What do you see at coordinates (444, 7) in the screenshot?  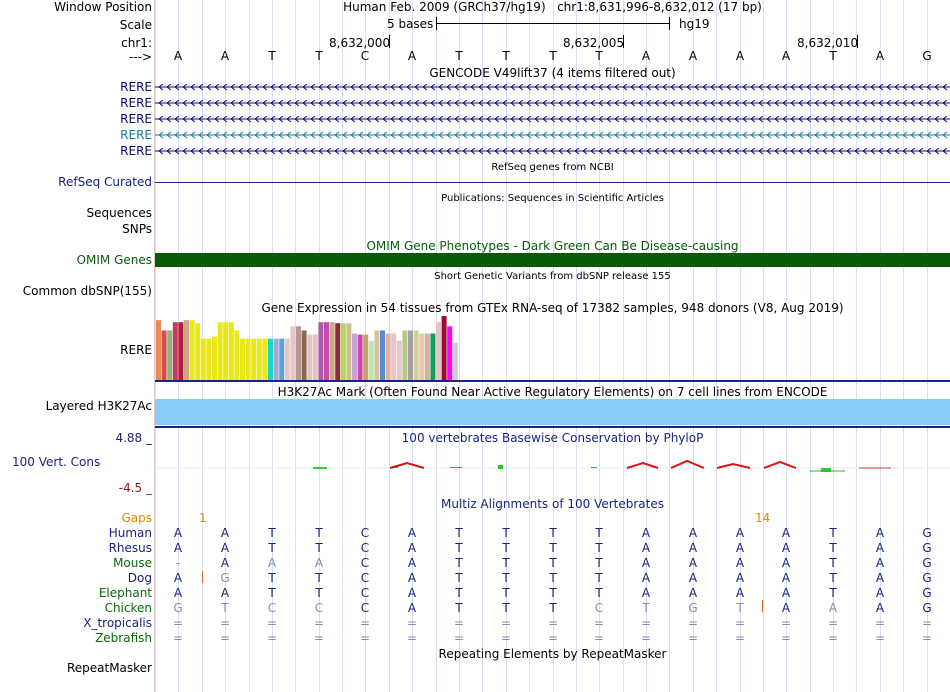 I see `assembly-text: Human Feb. 2009 (GRCh37/hg19)` at bounding box center [444, 7].